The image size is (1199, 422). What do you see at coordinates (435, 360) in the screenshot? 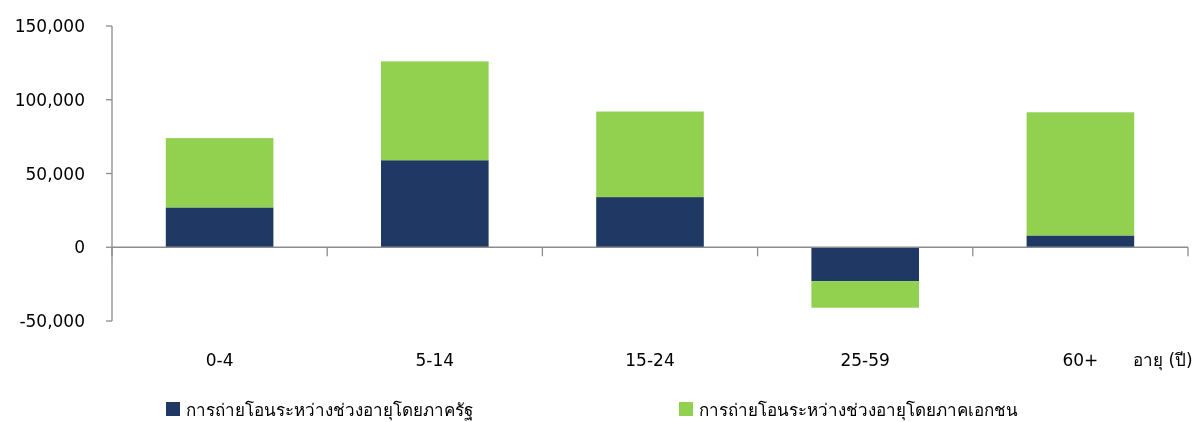
I see `x-tick-label: 5-14` at bounding box center [435, 360].